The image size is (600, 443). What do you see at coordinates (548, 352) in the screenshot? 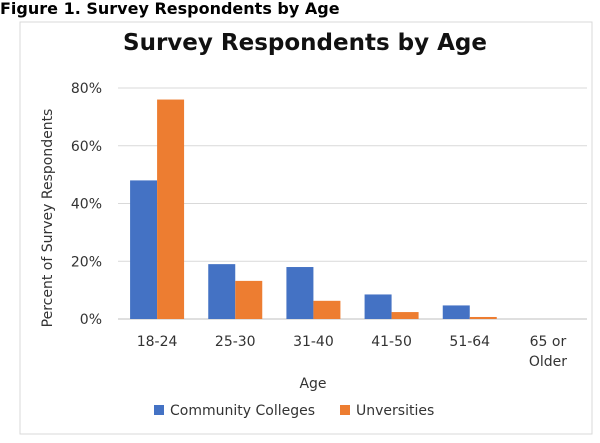
I see `x-tick-label: 65 or Older` at bounding box center [548, 352].